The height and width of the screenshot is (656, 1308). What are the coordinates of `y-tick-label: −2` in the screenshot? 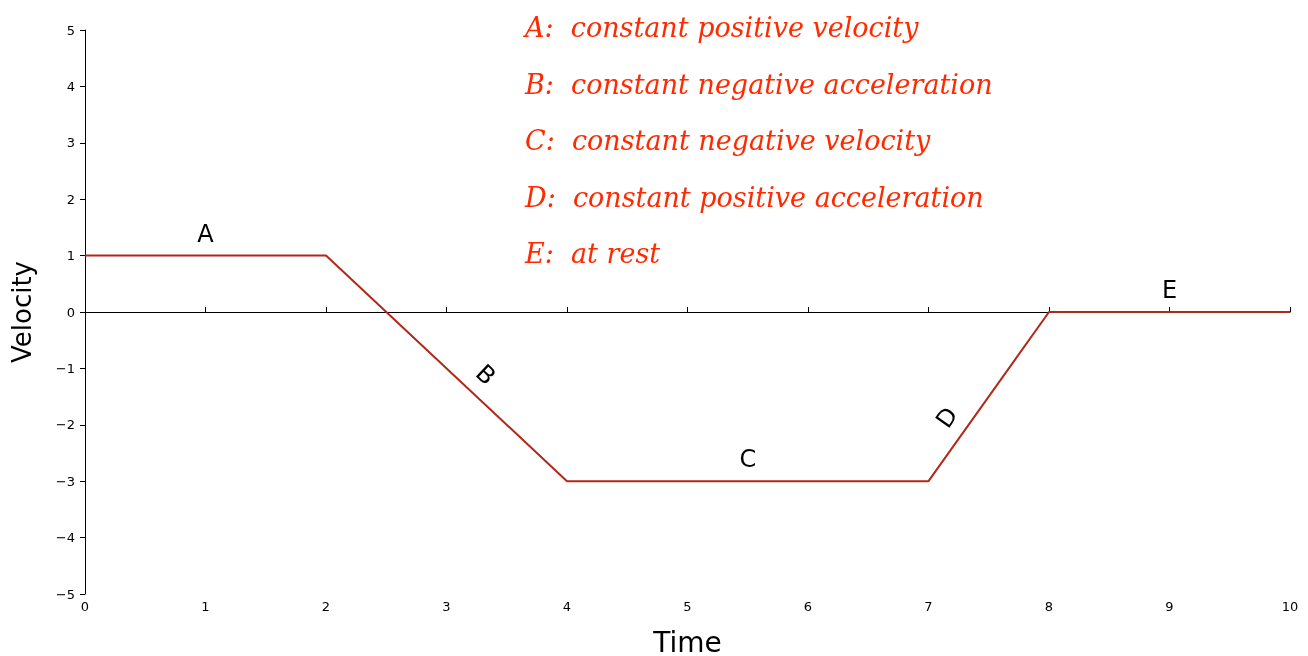 It's located at (65, 425).